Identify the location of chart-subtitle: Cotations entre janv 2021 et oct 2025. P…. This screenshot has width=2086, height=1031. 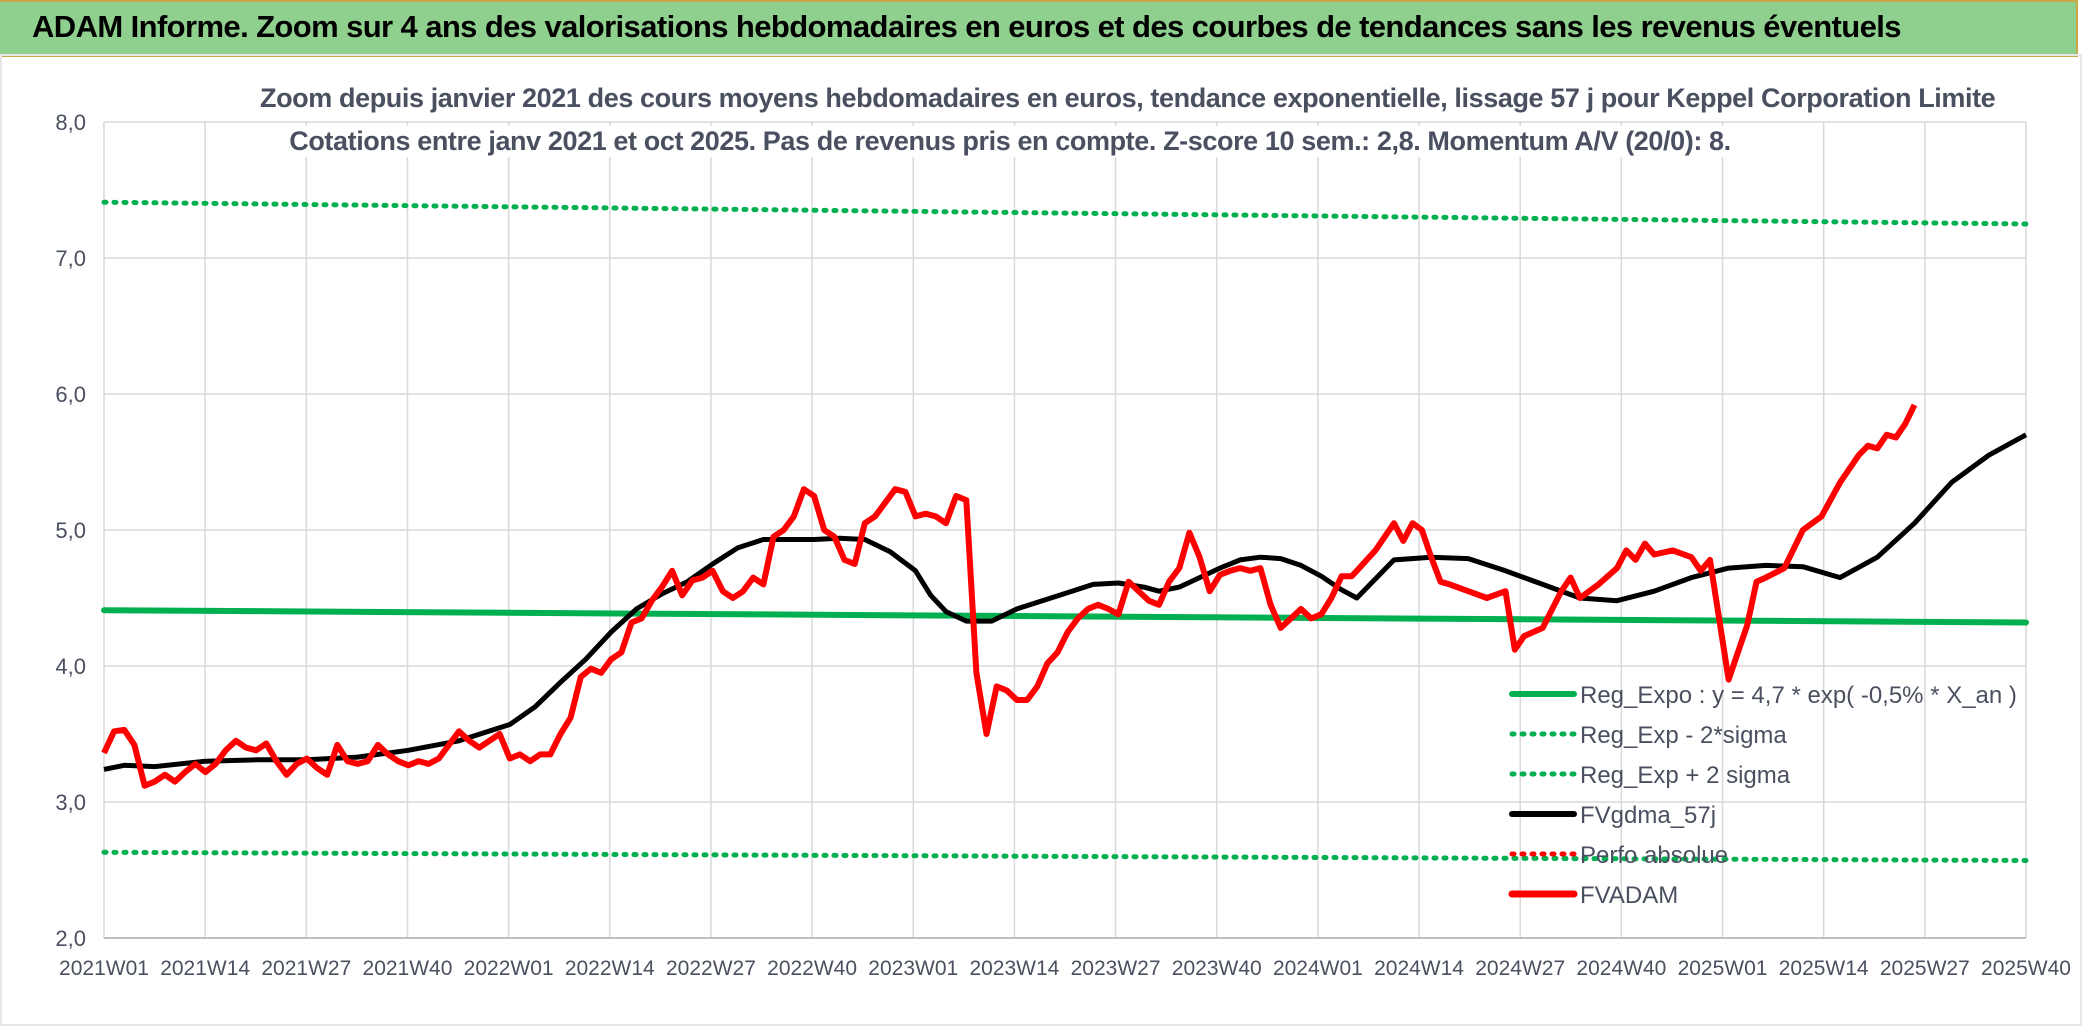
(1010, 141).